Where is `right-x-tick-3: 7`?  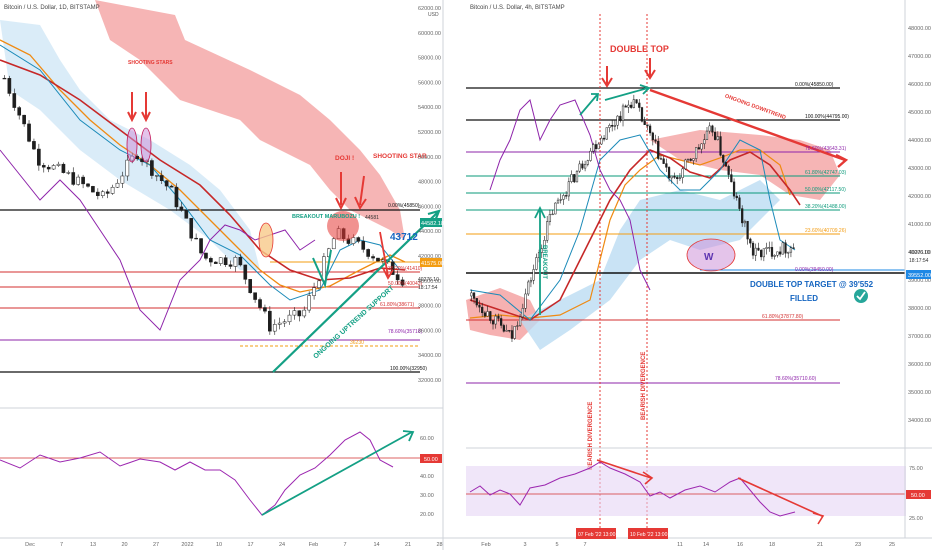 right-x-tick-3: 7 is located at coordinates (584, 545).